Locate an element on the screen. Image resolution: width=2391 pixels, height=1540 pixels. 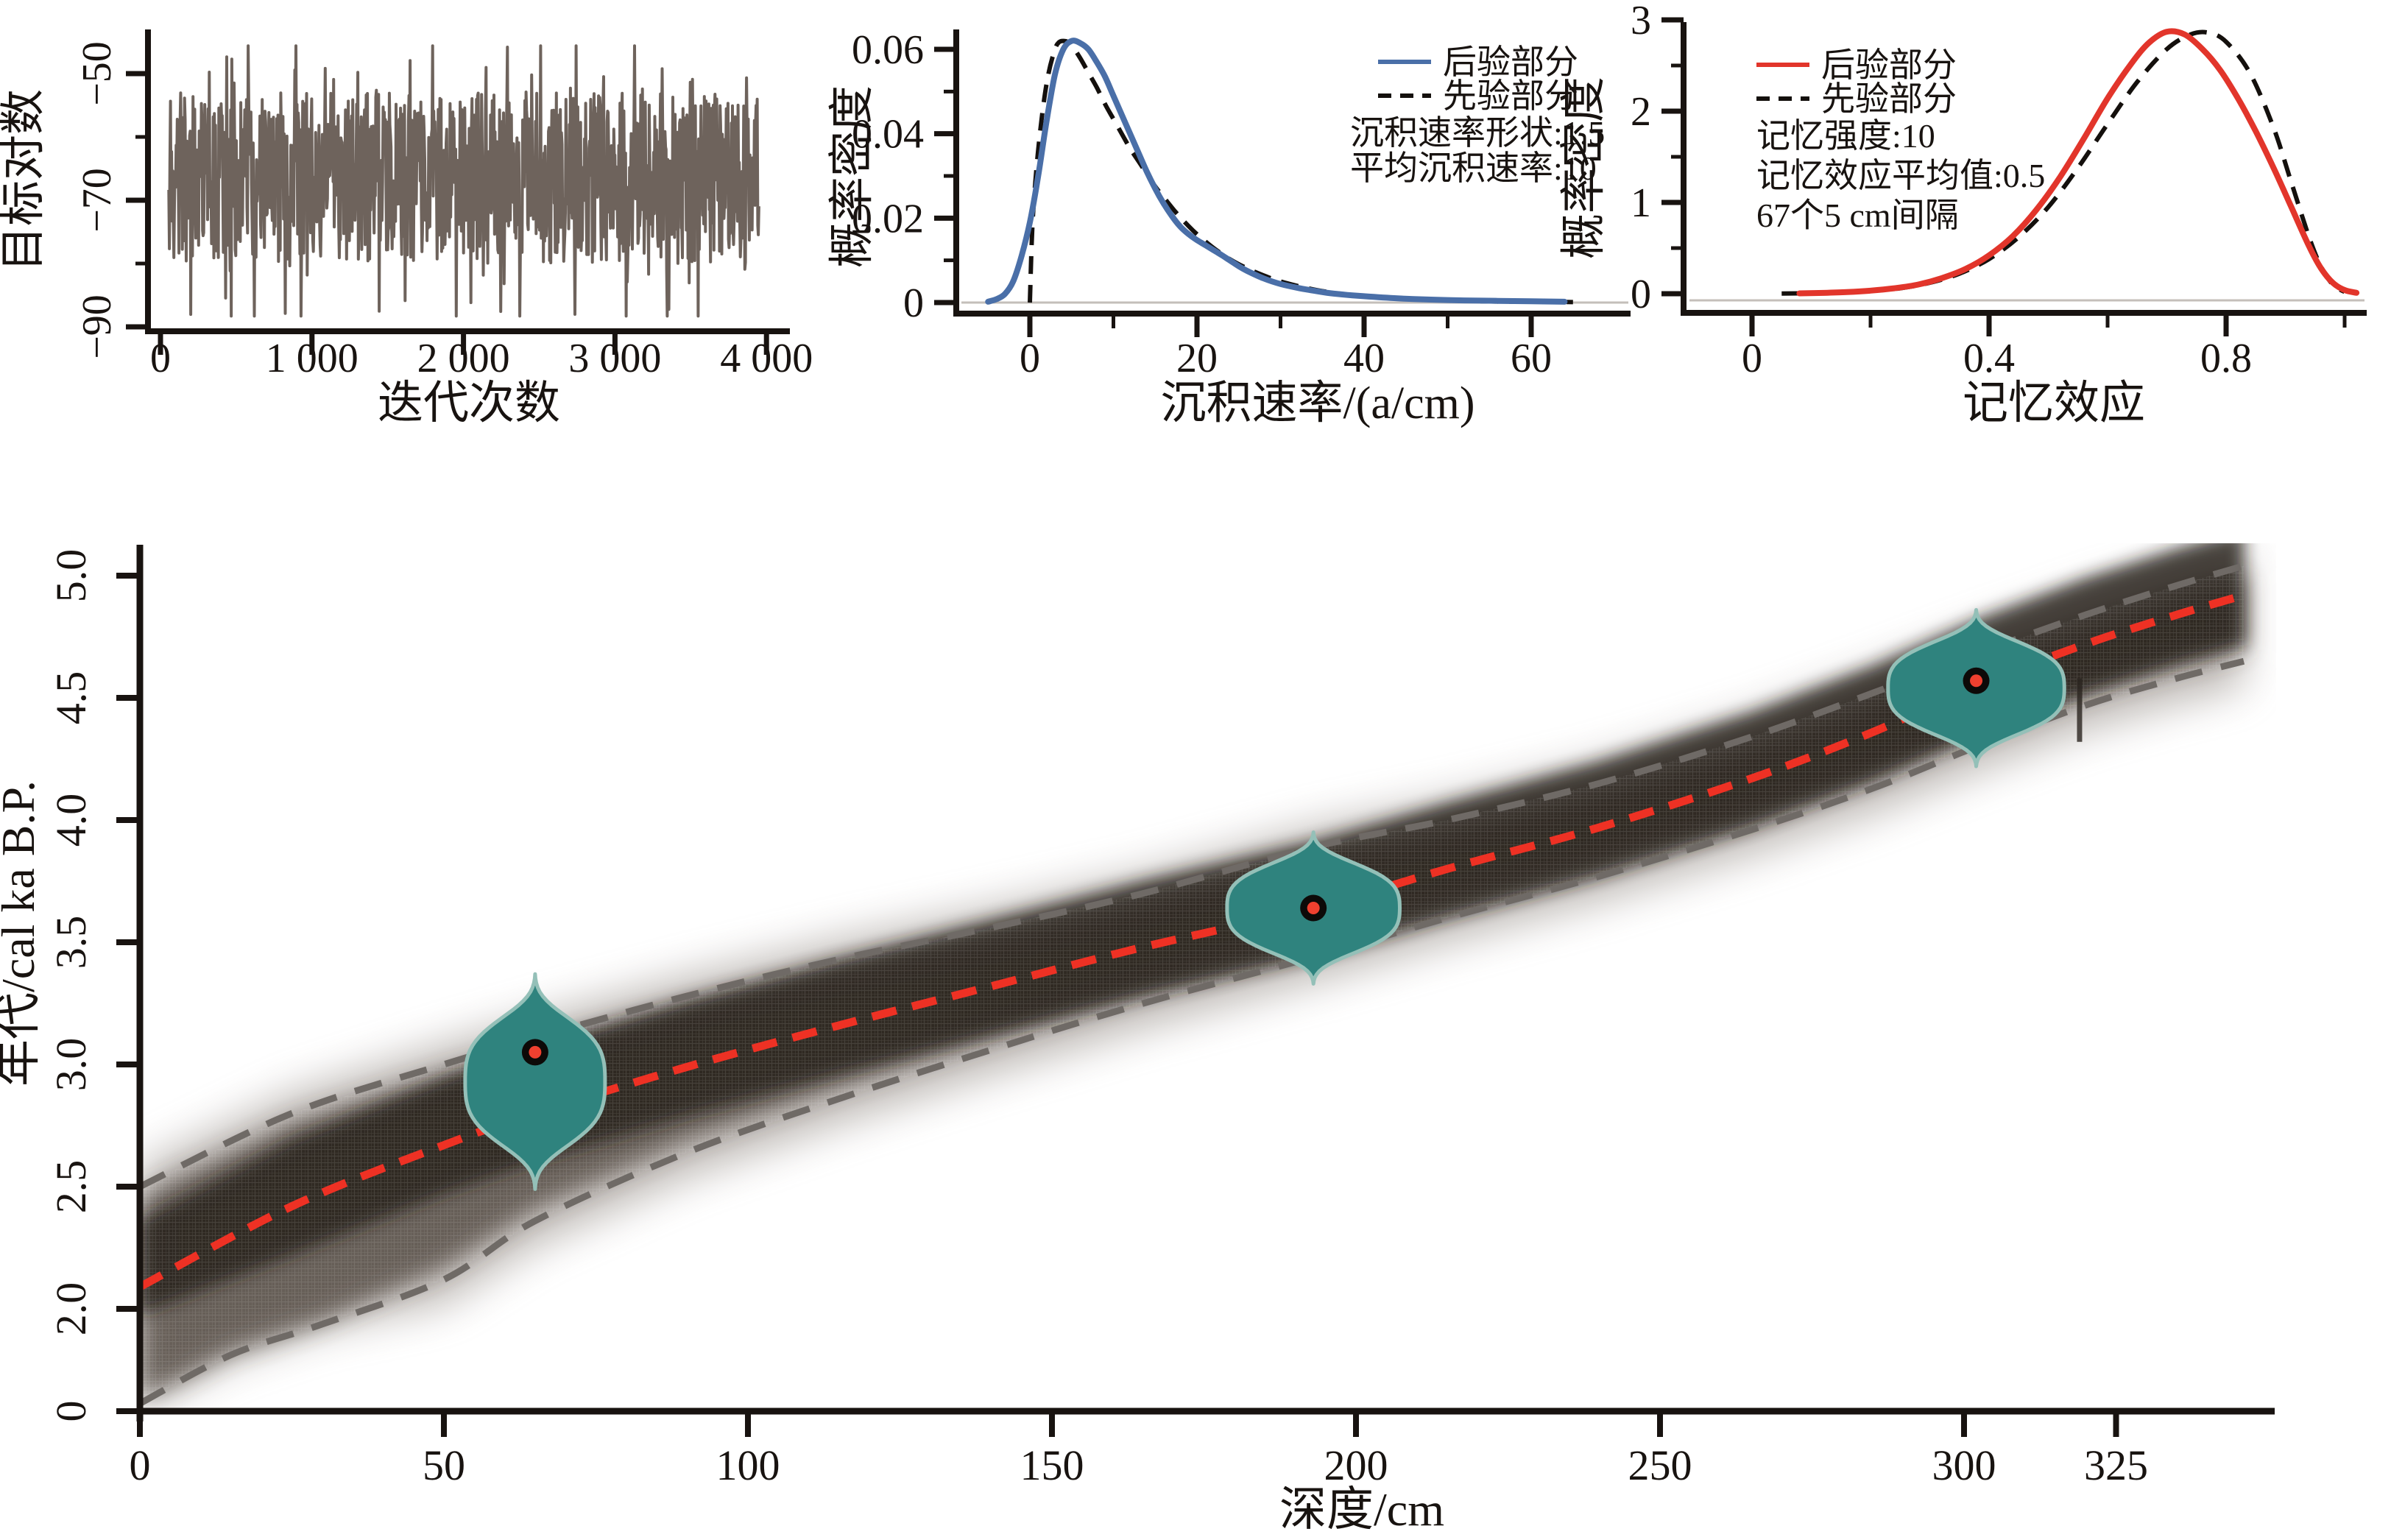
y-tick-label: 4.5 is located at coordinates (71, 698).